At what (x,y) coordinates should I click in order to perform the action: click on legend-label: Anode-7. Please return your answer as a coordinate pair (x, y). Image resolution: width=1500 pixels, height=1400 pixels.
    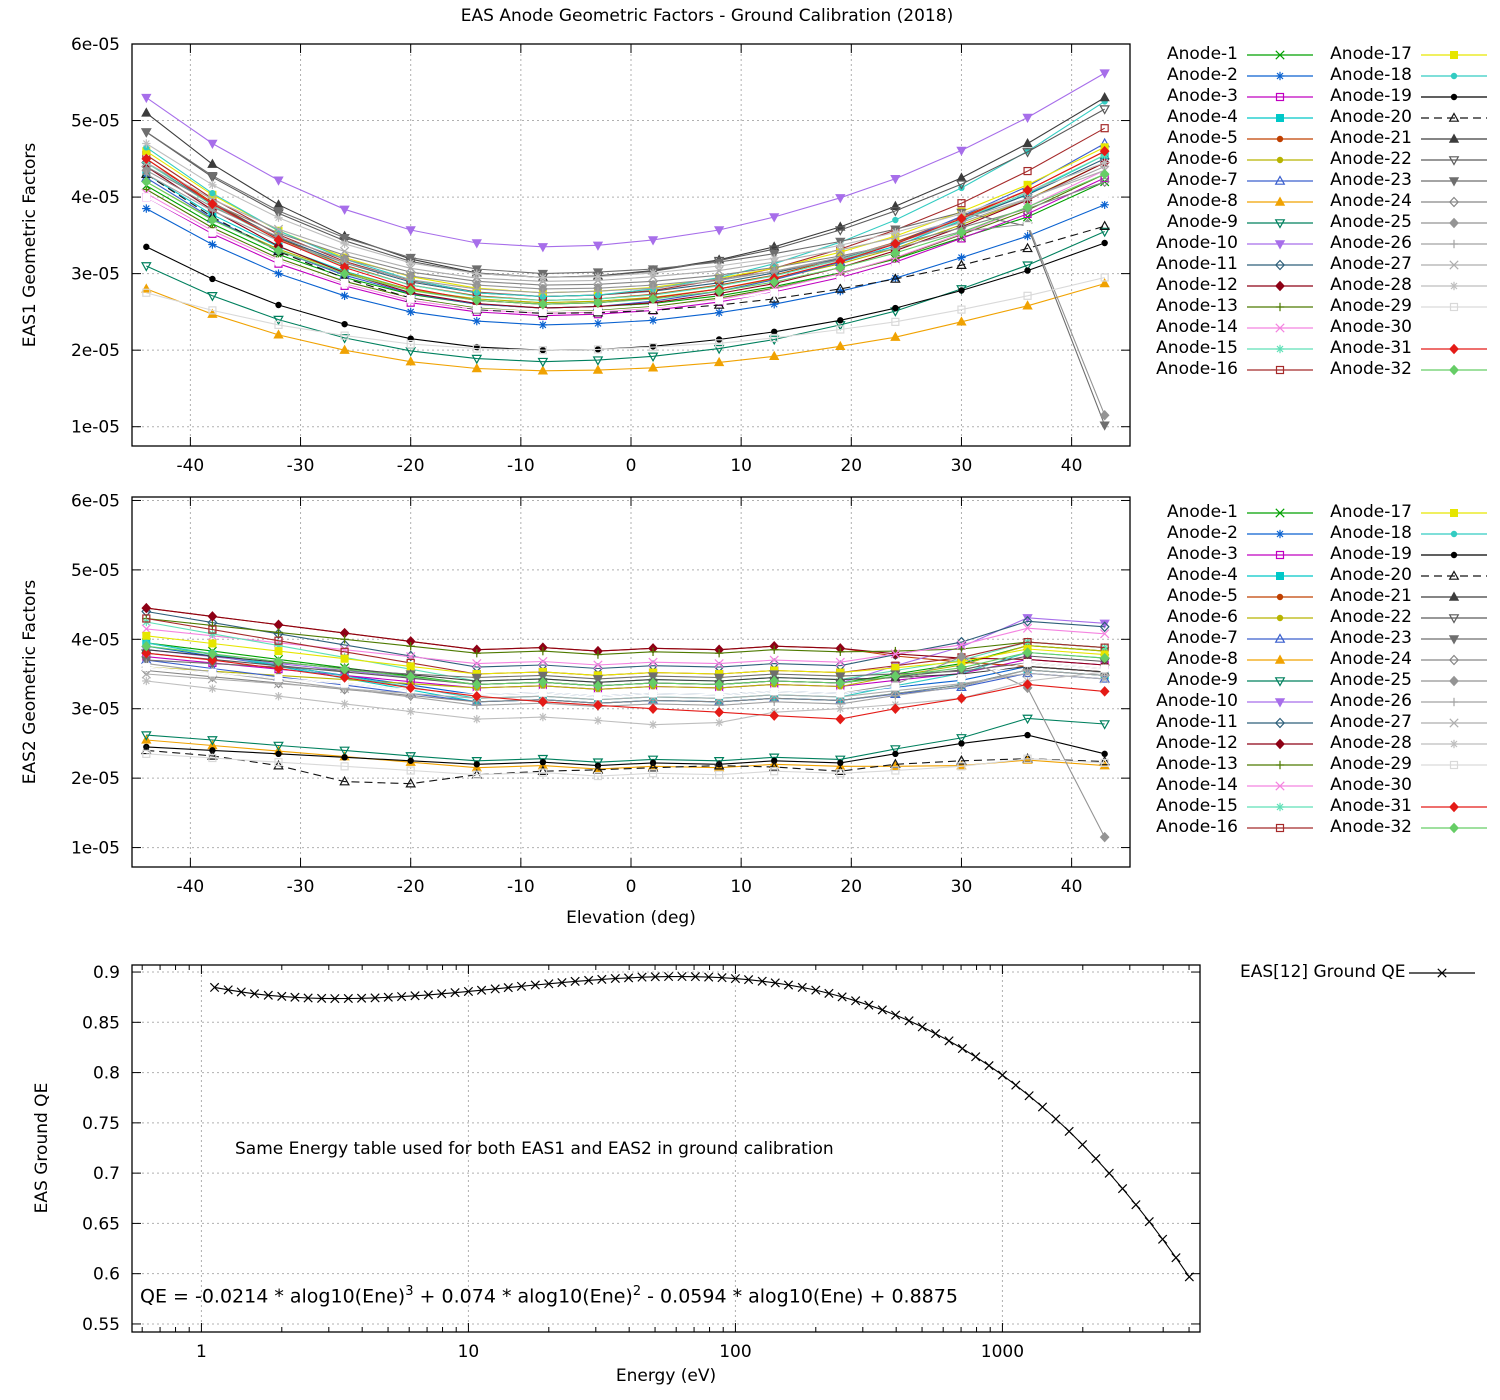
    Looking at the image, I should click on (1202, 180).